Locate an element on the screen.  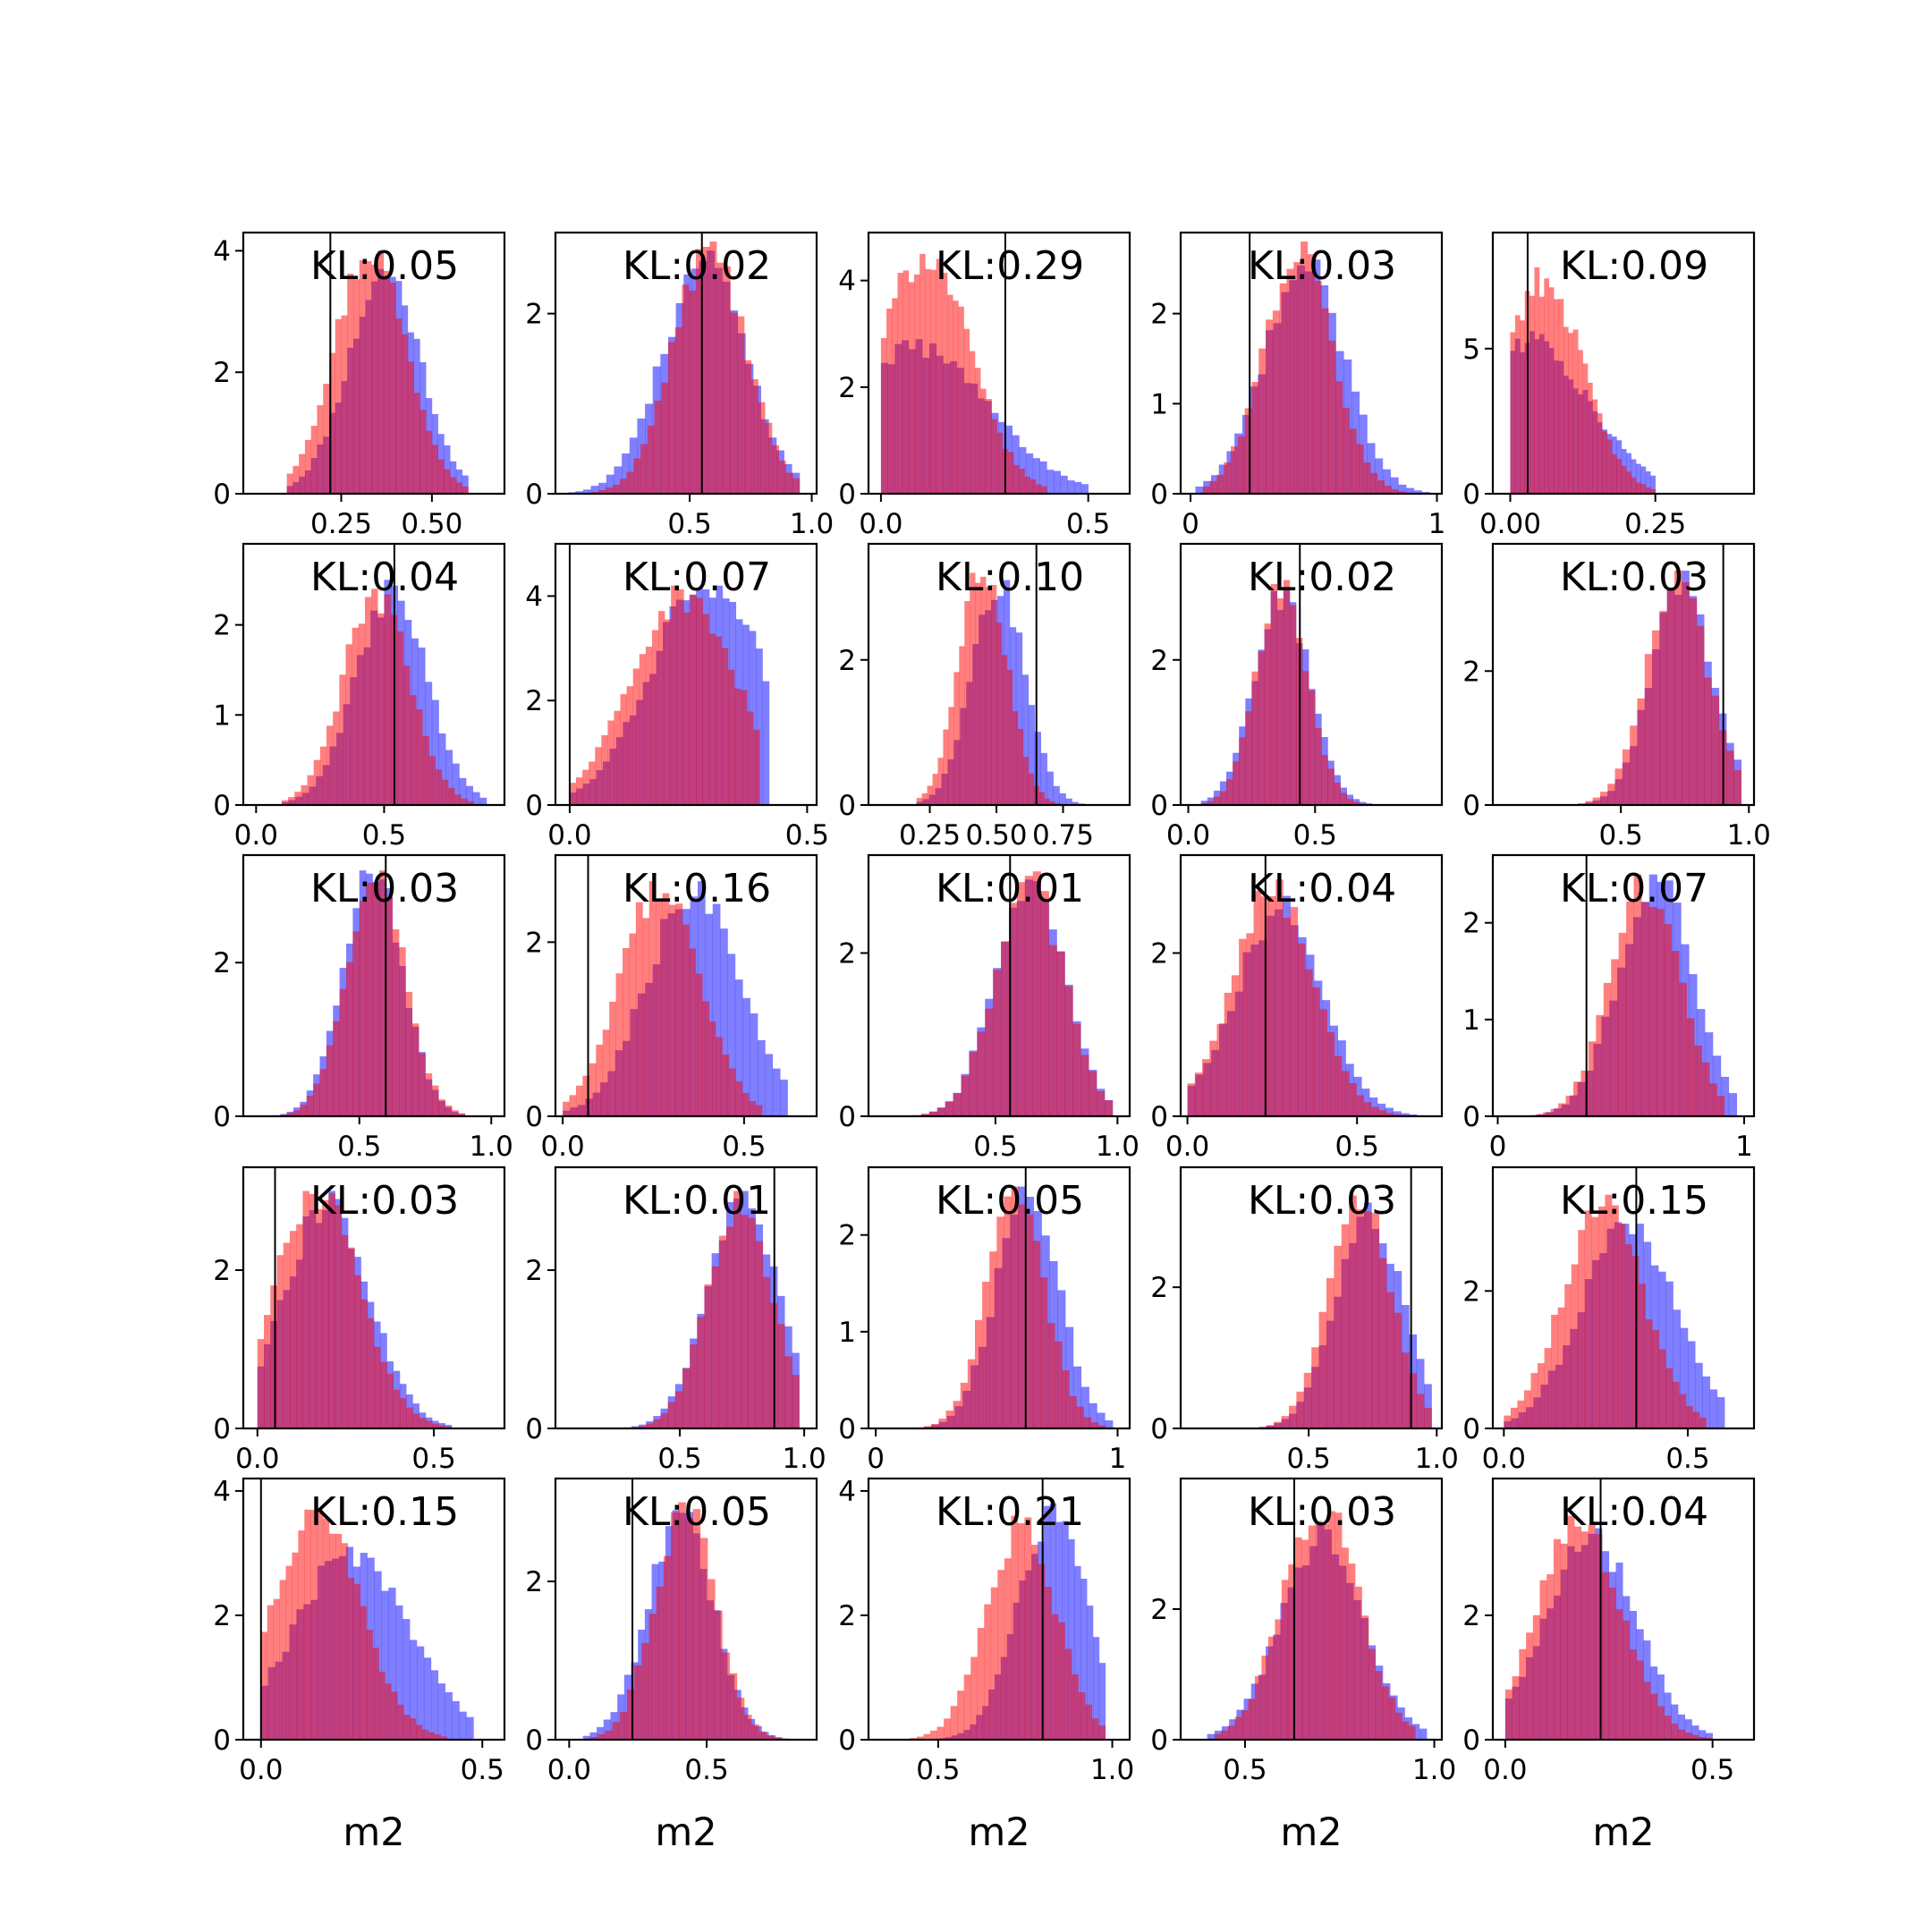
y-tick-label: 4 is located at coordinates (847, 1492).